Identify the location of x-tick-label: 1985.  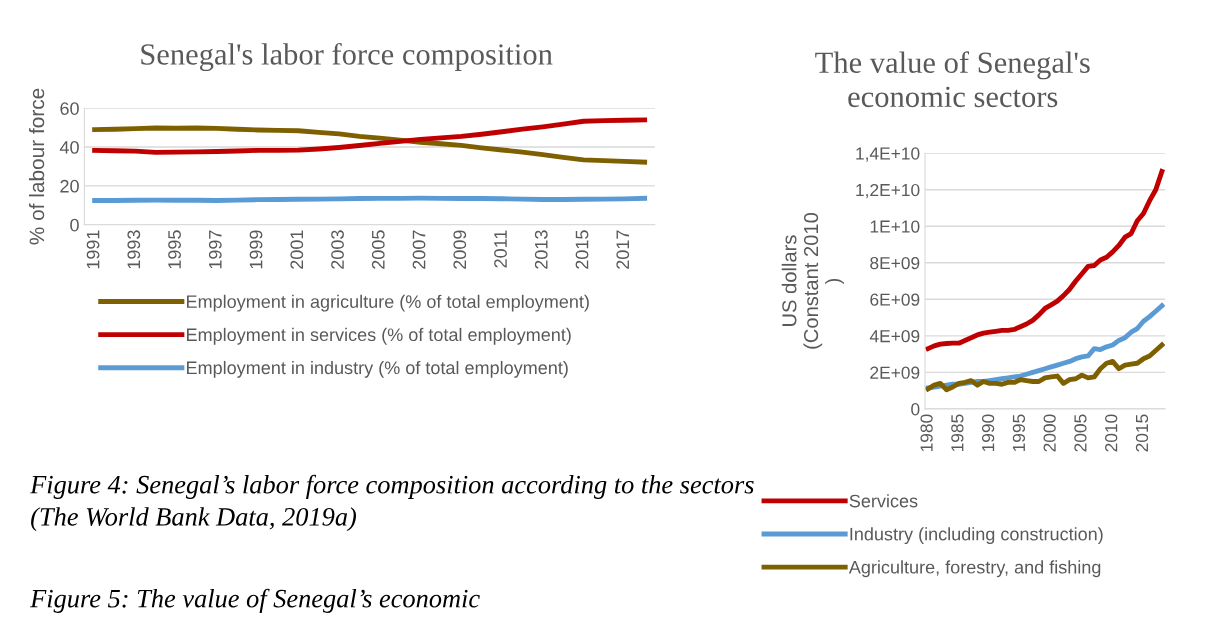
(957, 433).